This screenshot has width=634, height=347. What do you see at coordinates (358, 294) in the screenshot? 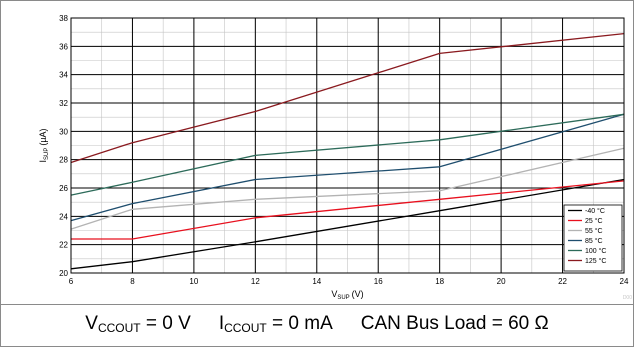
I see `x-axis-label-unit: (V)` at bounding box center [358, 294].